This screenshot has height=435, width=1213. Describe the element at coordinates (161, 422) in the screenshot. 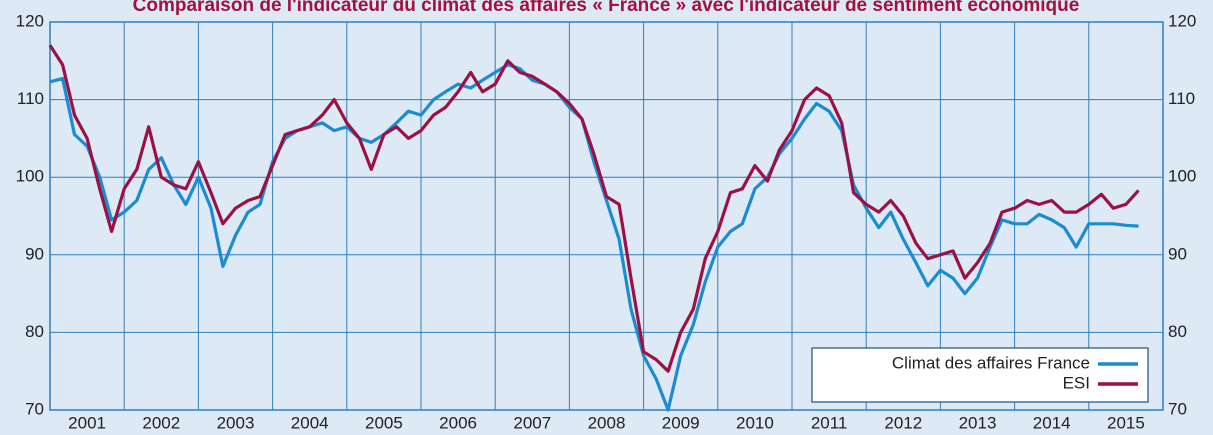

I see `x-tick-label: 2002` at that location.